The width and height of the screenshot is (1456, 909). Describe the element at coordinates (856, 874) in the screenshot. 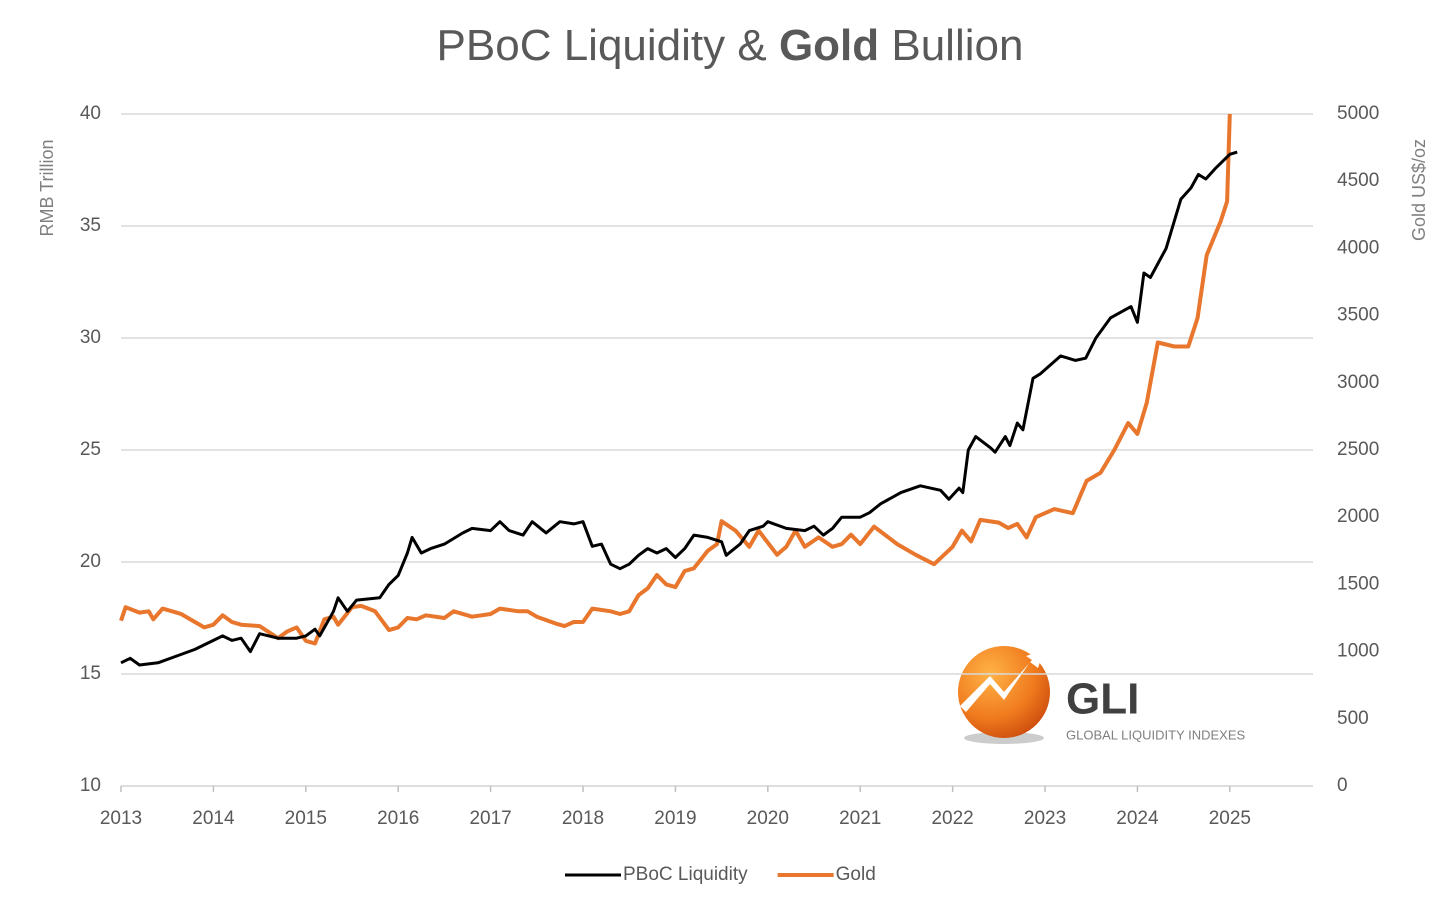

I see `legend-label: Gold` at that location.